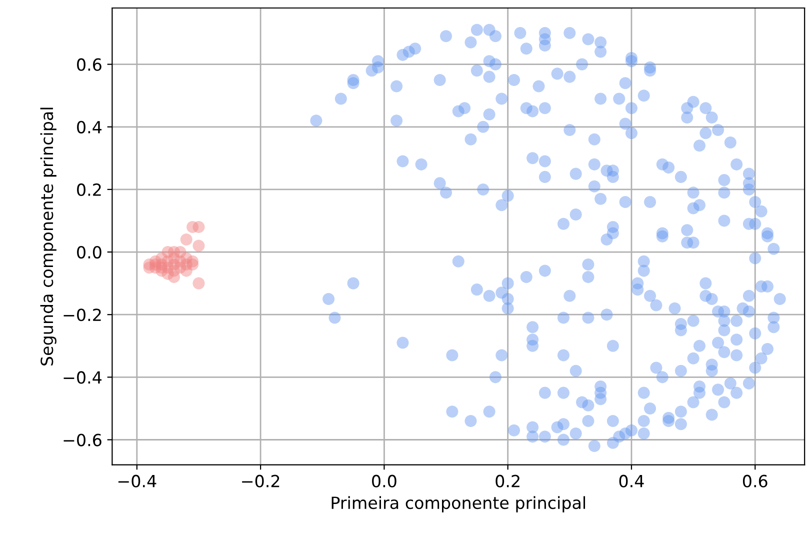  Describe the element at coordinates (137, 481) in the screenshot. I see `x-tick-label: −0.4` at that location.